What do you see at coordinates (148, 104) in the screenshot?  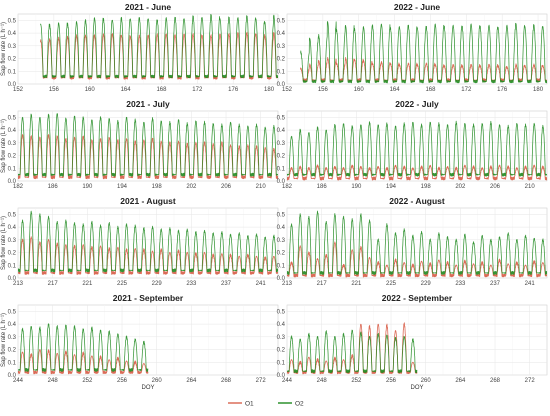 I see `panel-title: 2021 - July` at bounding box center [148, 104].